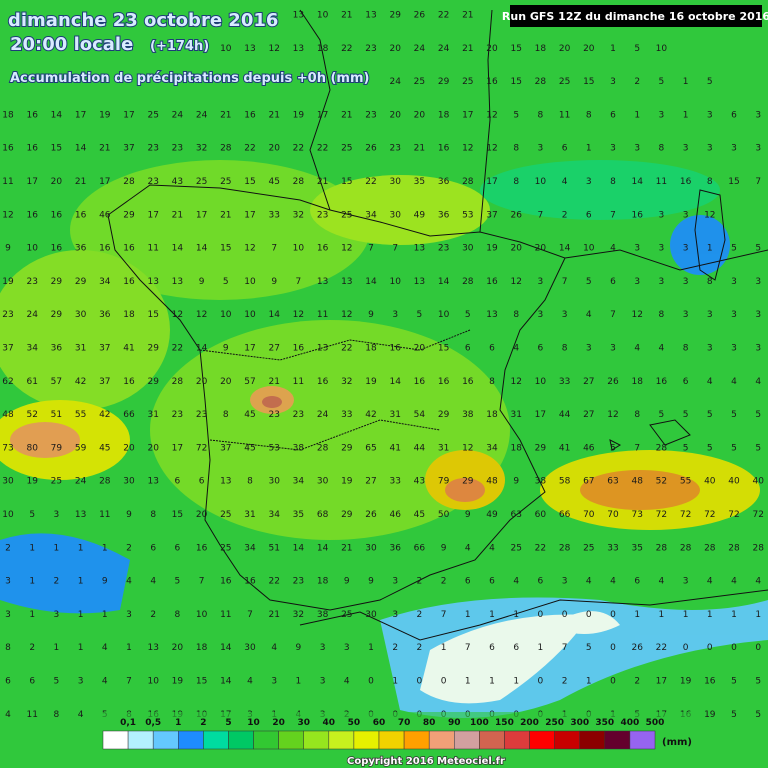  Describe the element at coordinates (734, 482) in the screenshot. I see `grid-value: 40` at that location.